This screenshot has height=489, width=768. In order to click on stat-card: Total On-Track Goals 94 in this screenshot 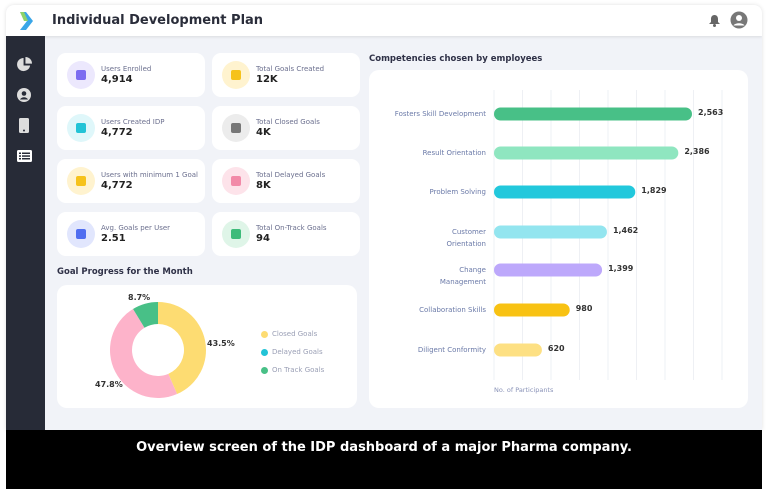, I will do `click(286, 234)`.